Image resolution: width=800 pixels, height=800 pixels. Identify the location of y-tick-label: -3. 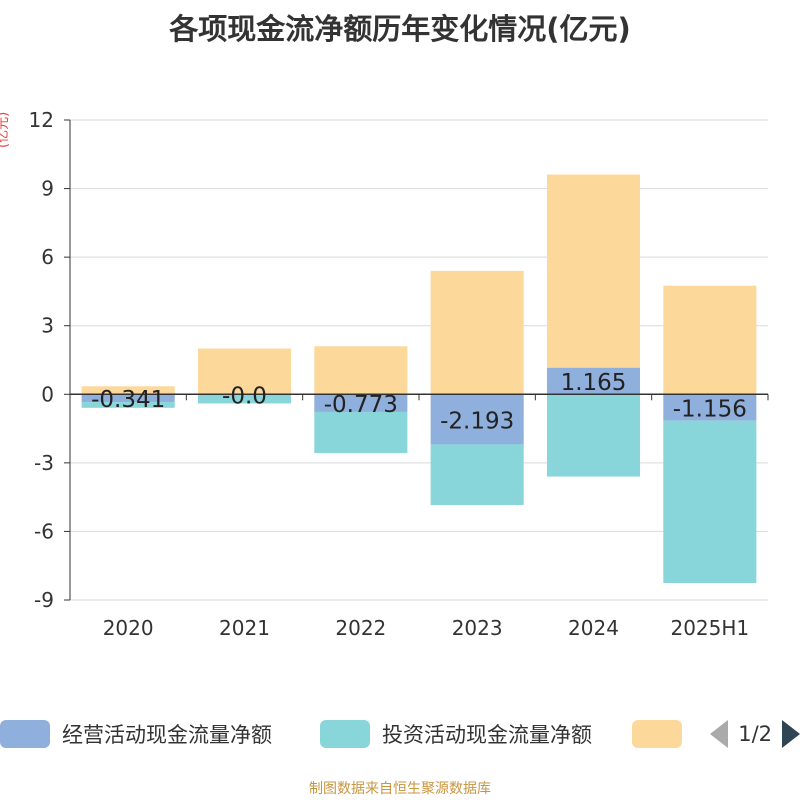
(44, 463).